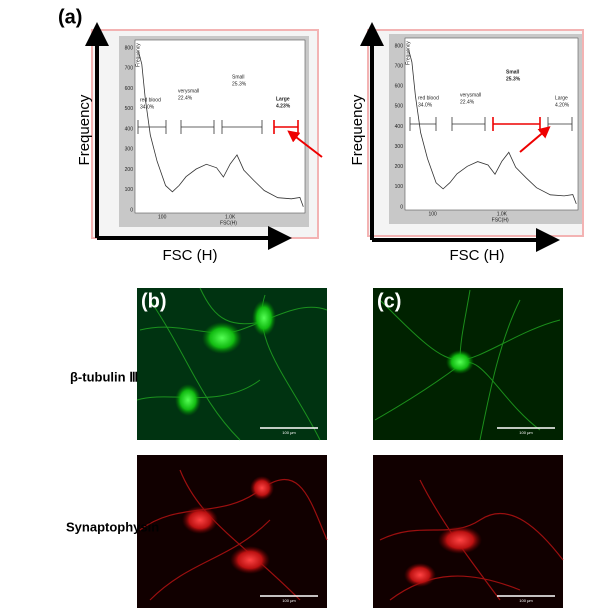  Describe the element at coordinates (407, 512) in the screenshot. I see `scale-bars` at that location.